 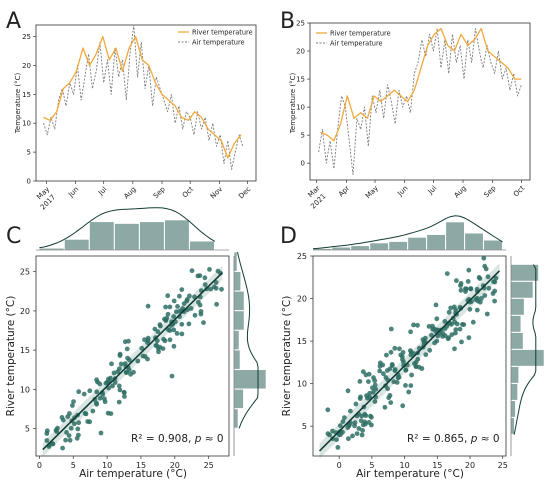 What do you see at coordinates (410, 474) in the screenshot?
I see `panel-d-xlabel: Air temperature (°C)` at bounding box center [410, 474].